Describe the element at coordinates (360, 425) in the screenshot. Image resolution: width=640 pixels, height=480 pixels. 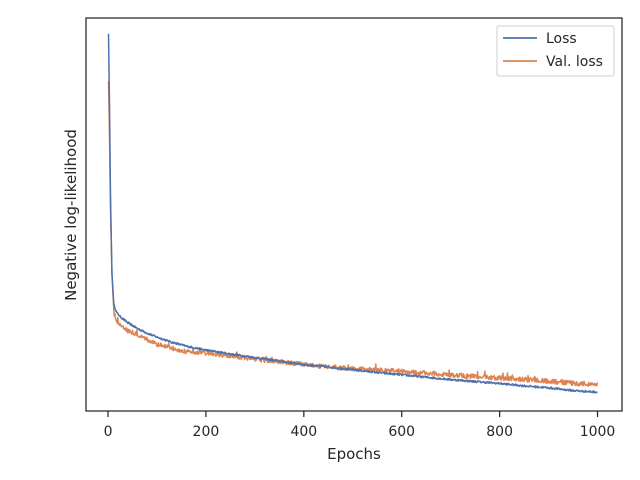
I see `x-axis: 0 200 400 600 800 1000` at that location.